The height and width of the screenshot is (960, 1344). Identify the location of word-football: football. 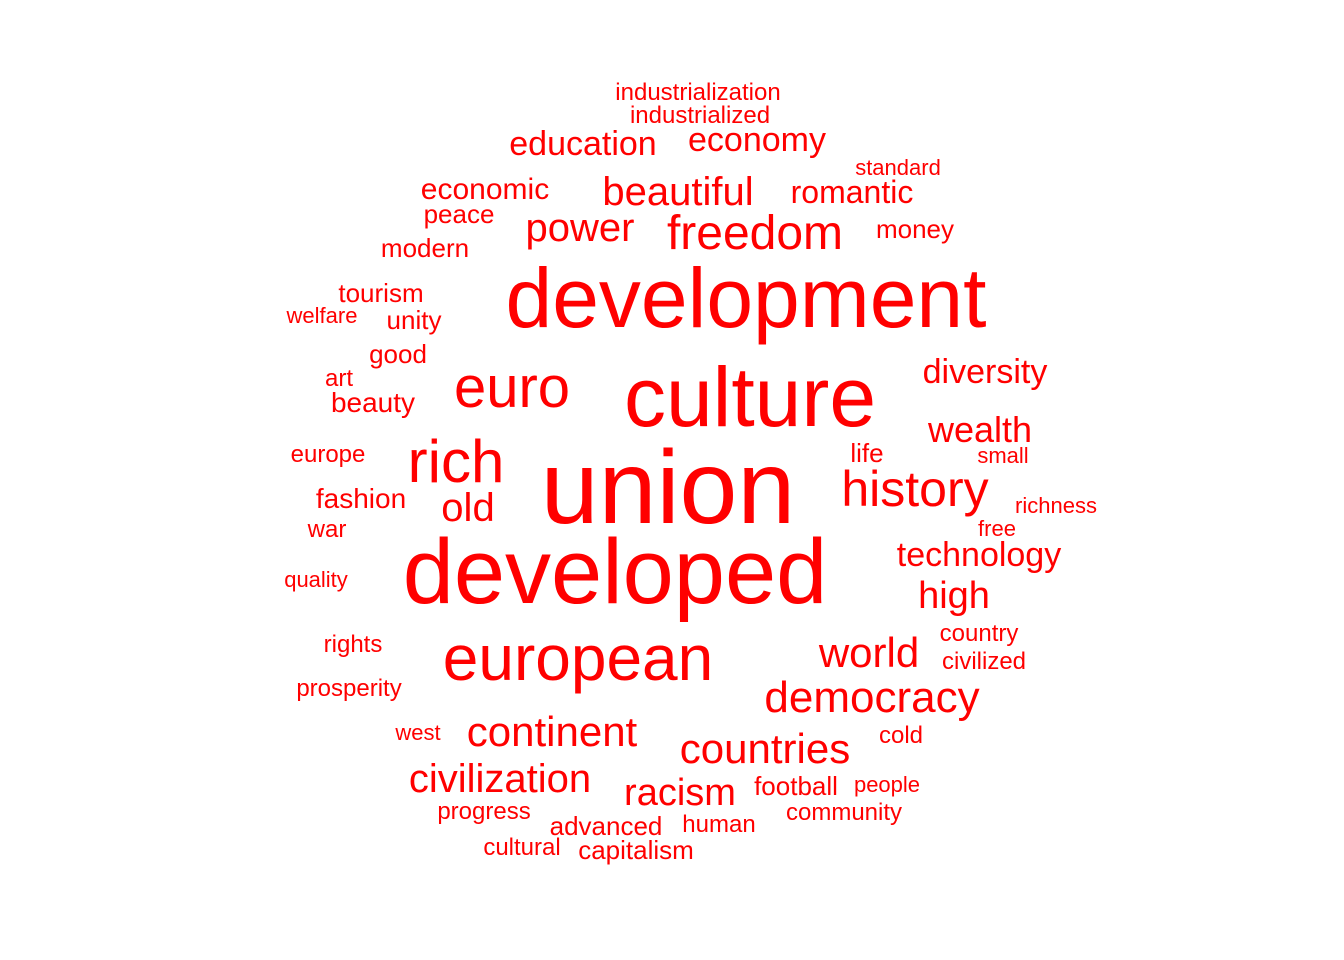
(796, 786).